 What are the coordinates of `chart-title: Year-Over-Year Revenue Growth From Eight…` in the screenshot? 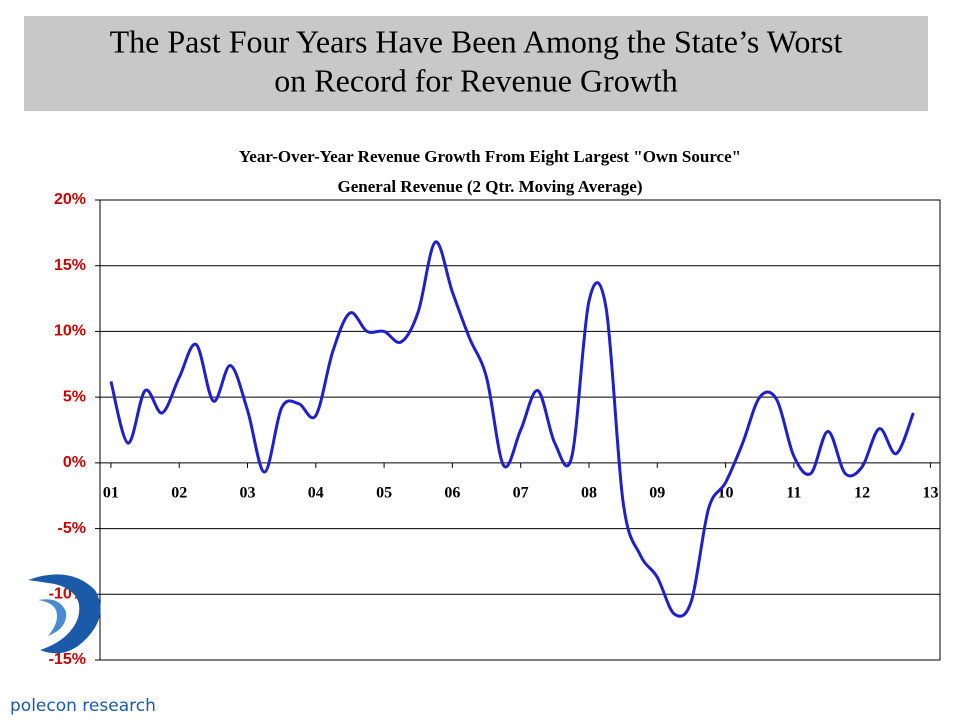 It's located at (490, 156).